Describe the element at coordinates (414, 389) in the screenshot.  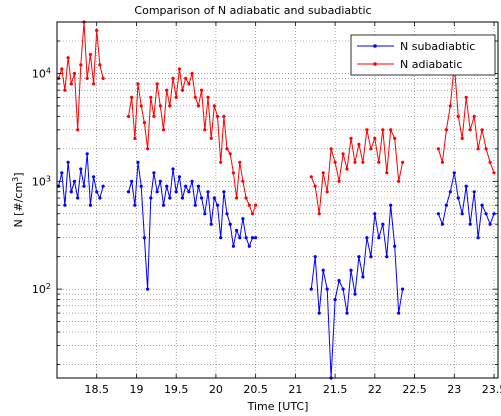
I see `x-tick-label: 22.5` at that location.